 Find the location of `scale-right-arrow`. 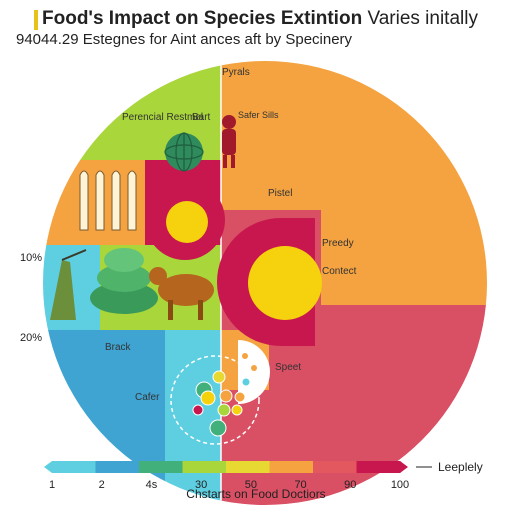

scale-right-arrow is located at coordinates (404, 467).